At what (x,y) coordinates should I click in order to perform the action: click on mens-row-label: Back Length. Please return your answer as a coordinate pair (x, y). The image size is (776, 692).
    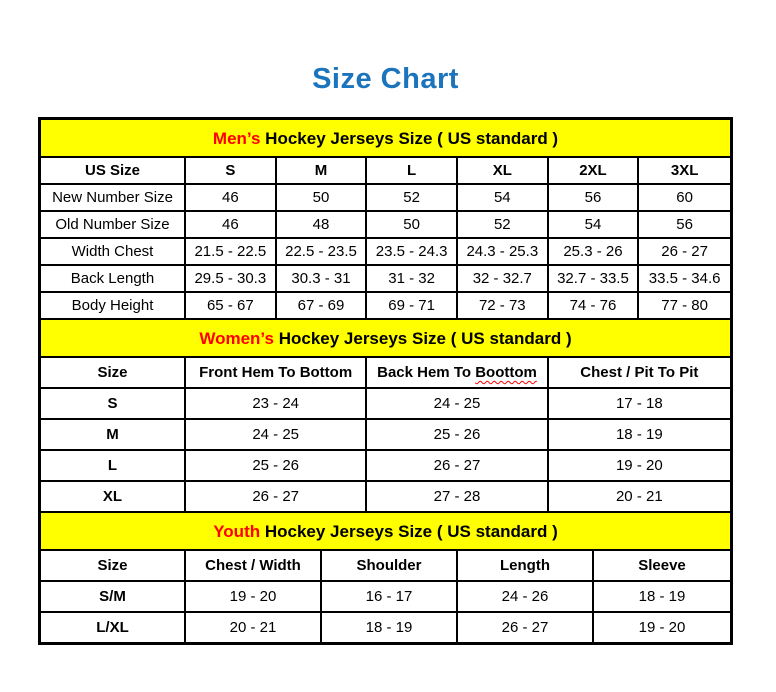
    Looking at the image, I should click on (113, 279).